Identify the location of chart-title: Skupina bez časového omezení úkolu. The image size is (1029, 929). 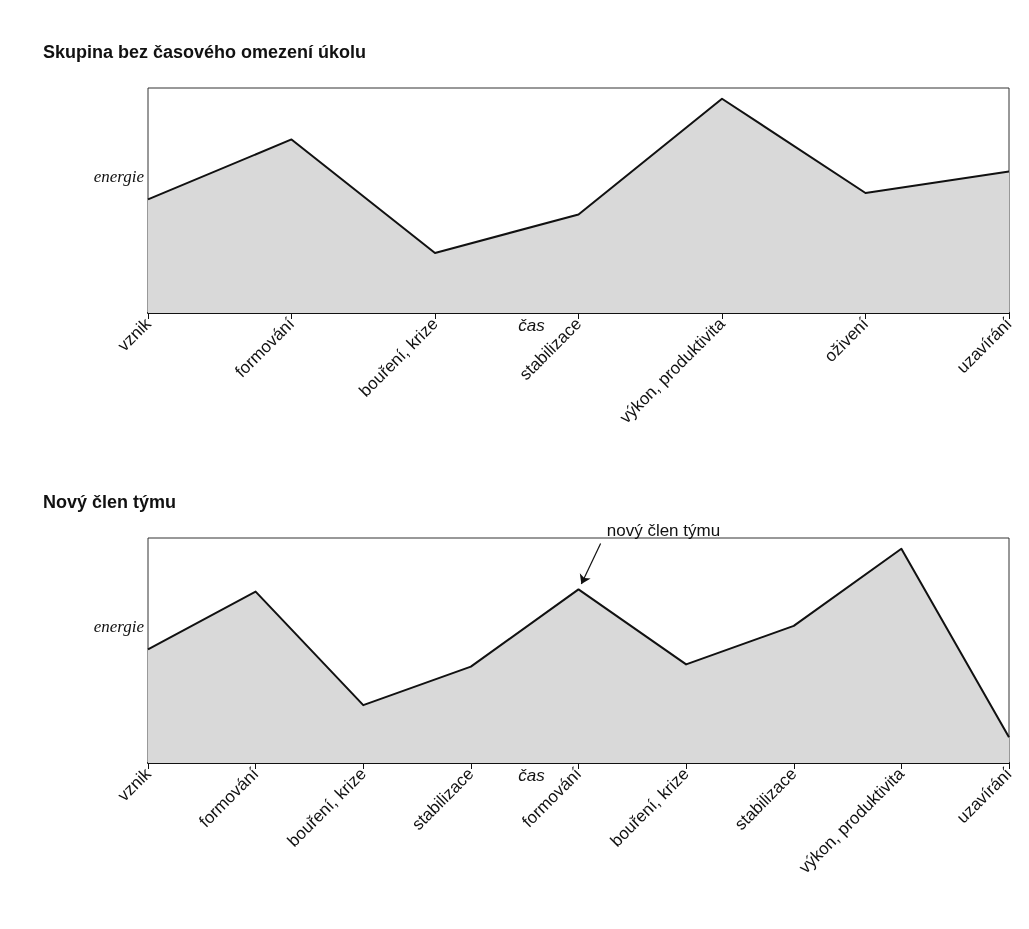
(205, 52).